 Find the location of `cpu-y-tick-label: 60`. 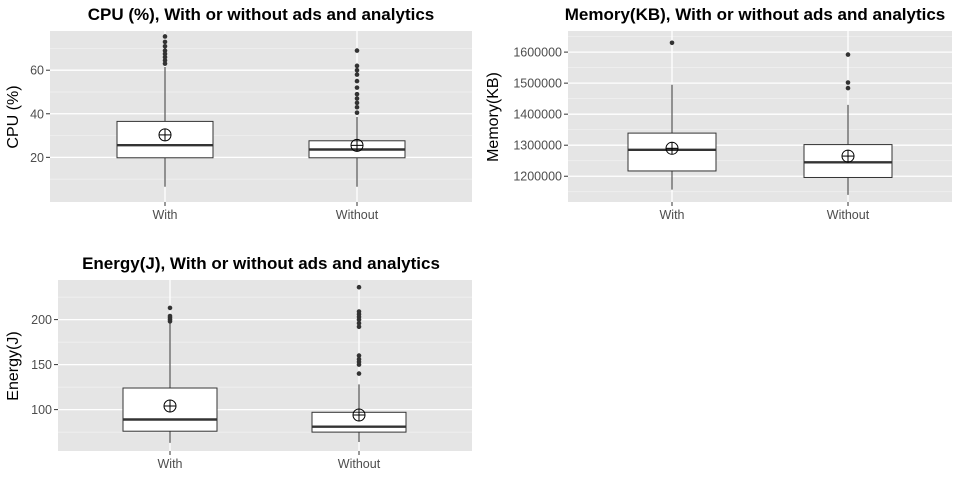

cpu-y-tick-label: 60 is located at coordinates (37, 71).